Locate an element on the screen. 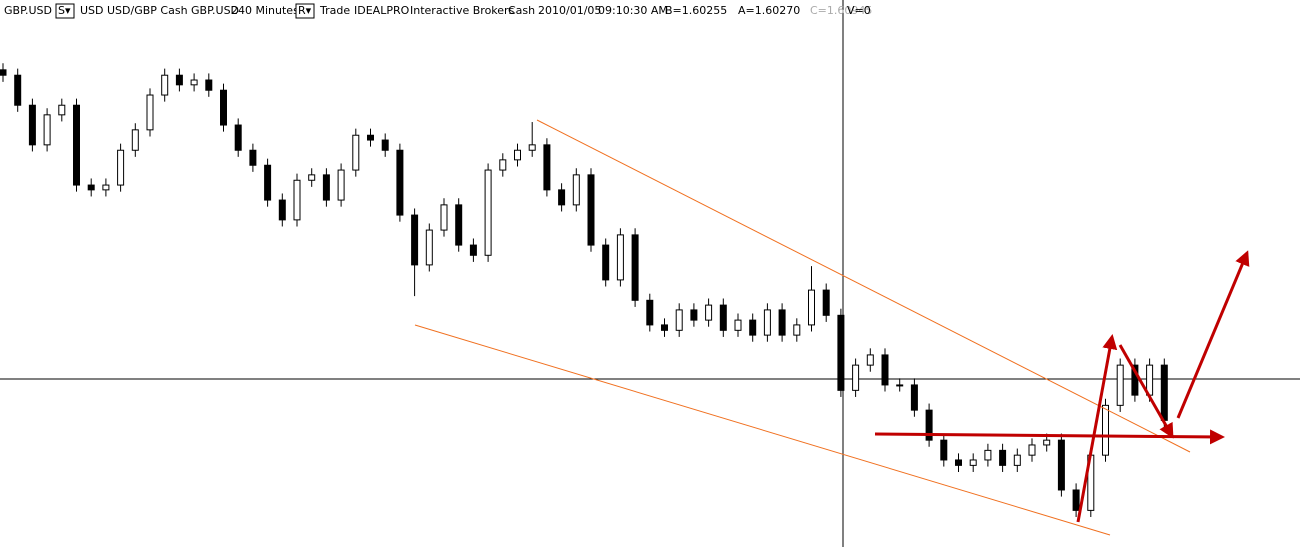 The image size is (1300, 547). s-button-label: S▾ is located at coordinates (64, 10).